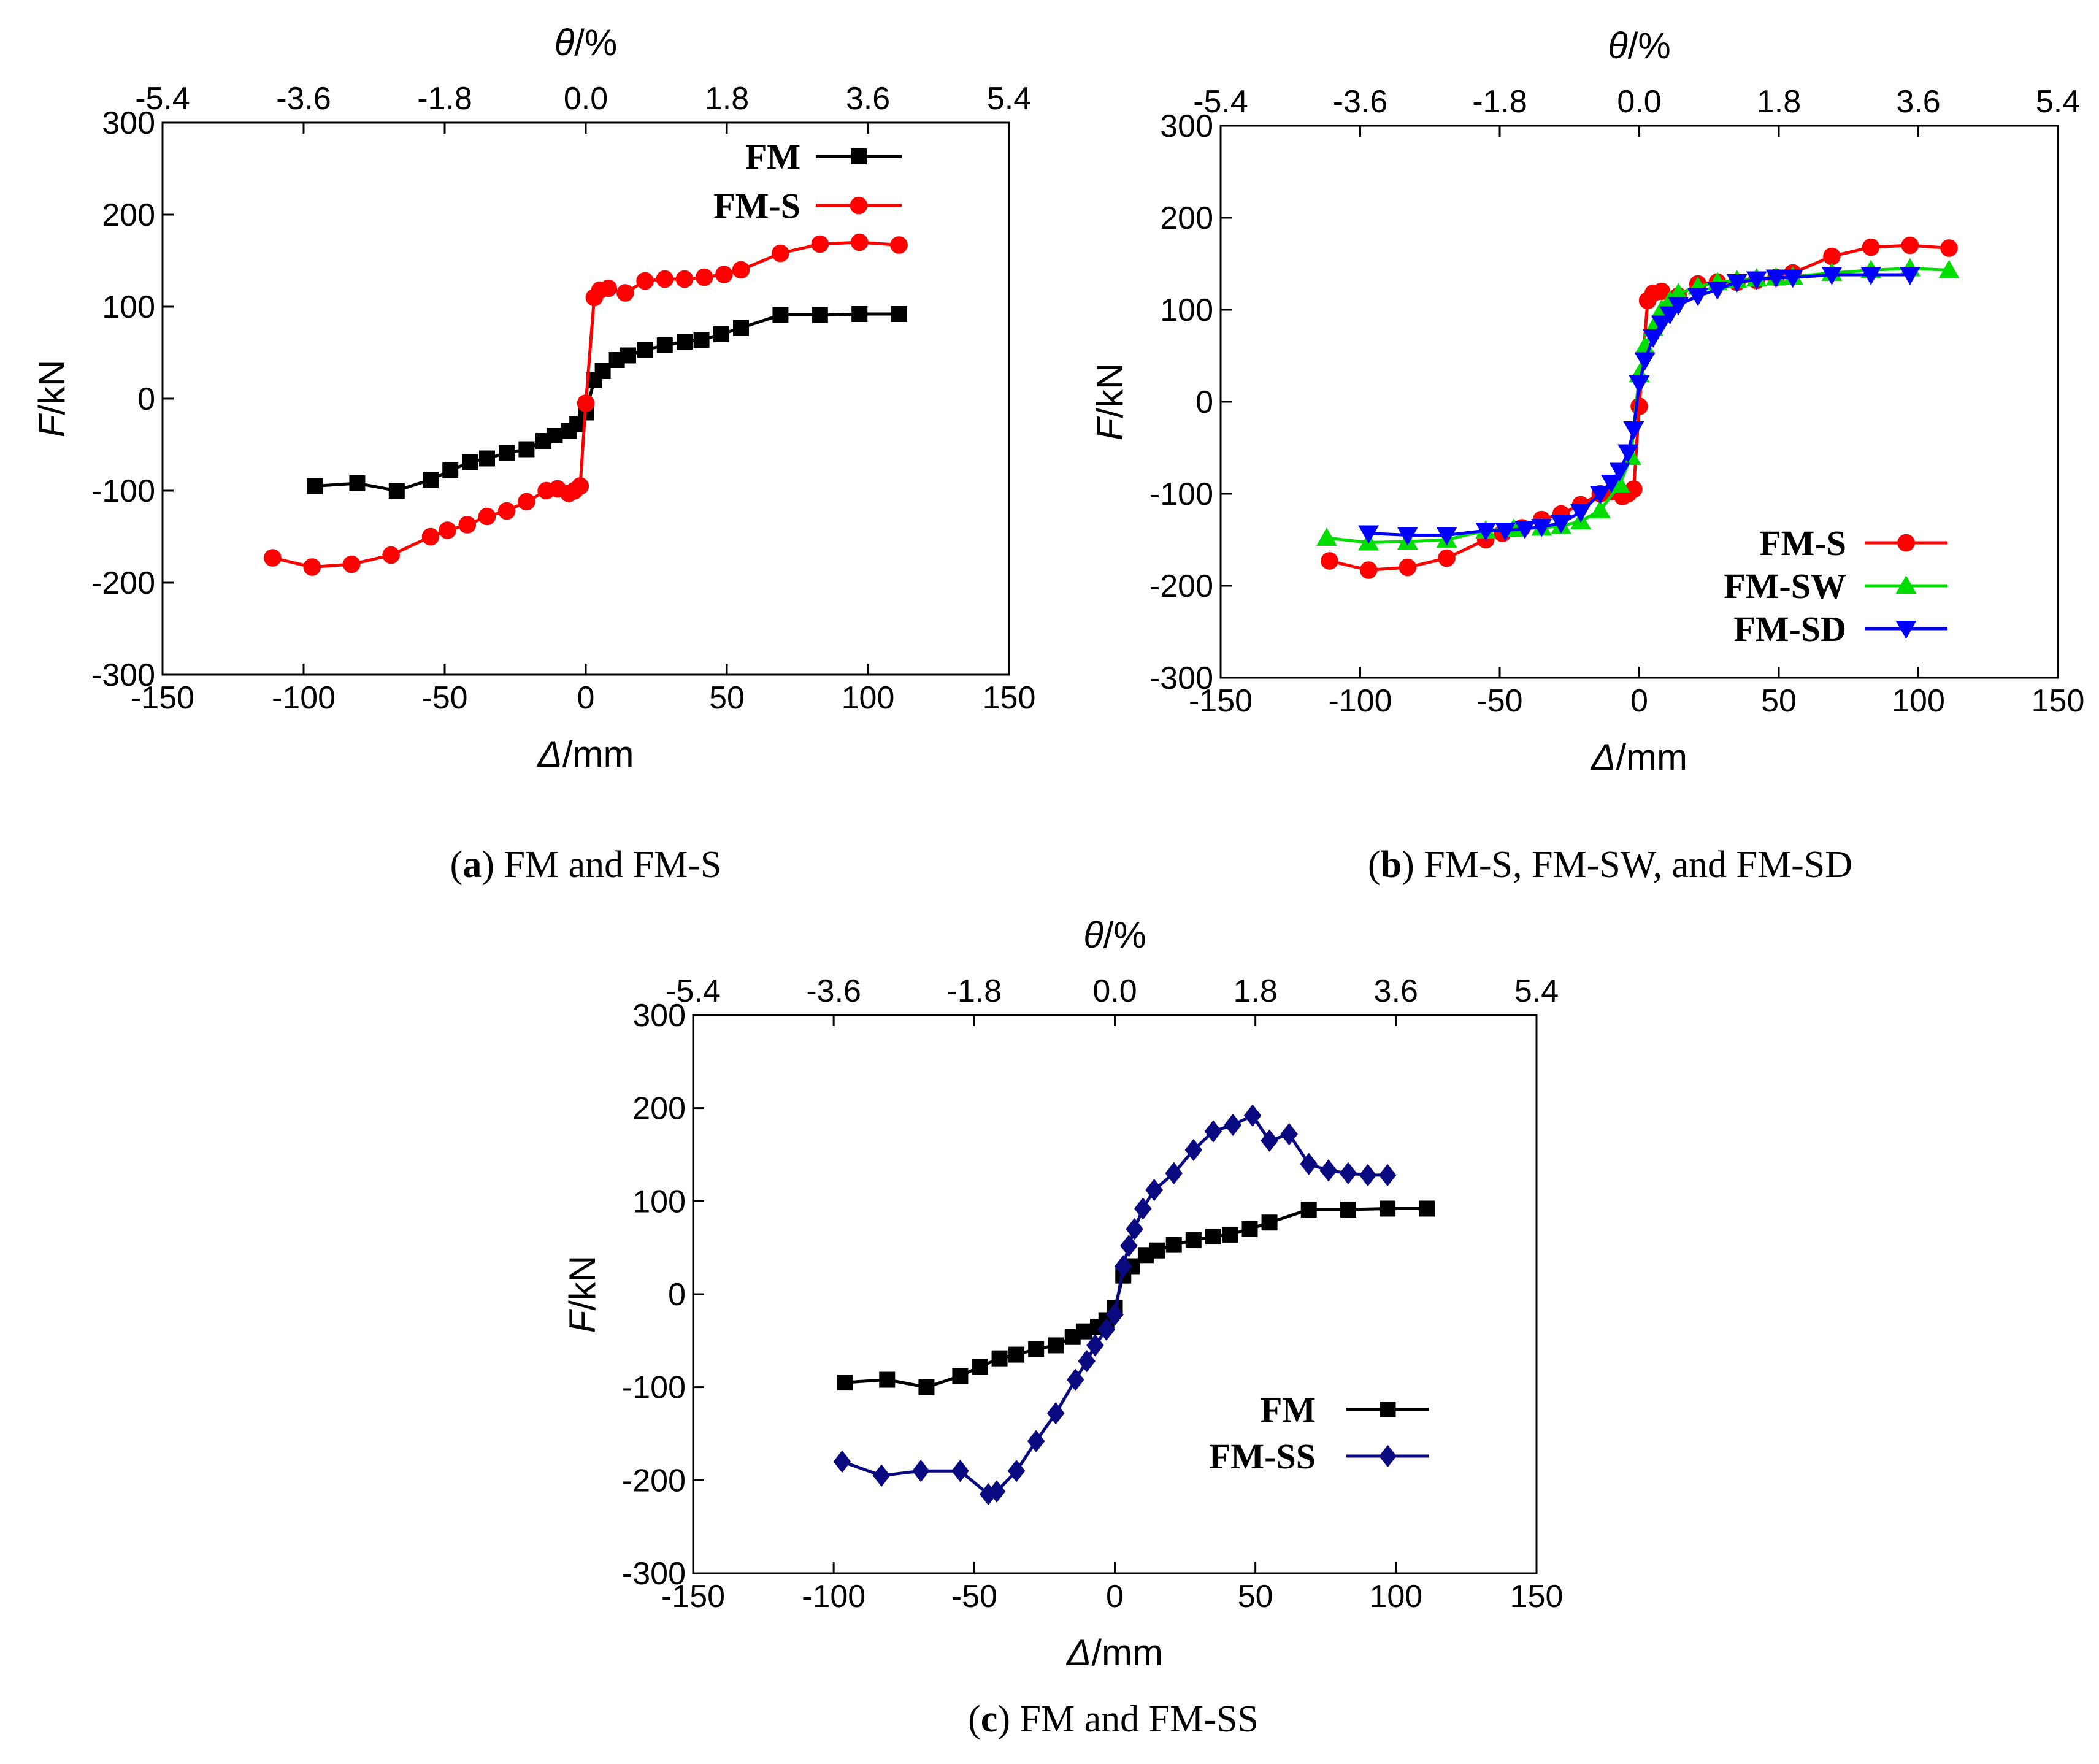  Describe the element at coordinates (1109, 402) in the screenshot. I see `y-axis-label: F/kN` at that location.